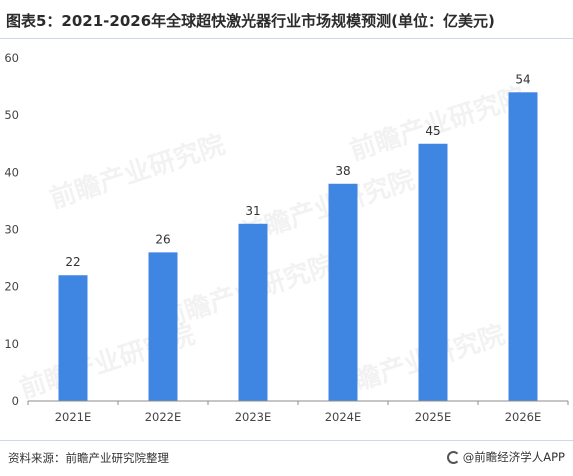 The image size is (573, 476). I want to click on y-tick-label: 40, so click(11, 172).